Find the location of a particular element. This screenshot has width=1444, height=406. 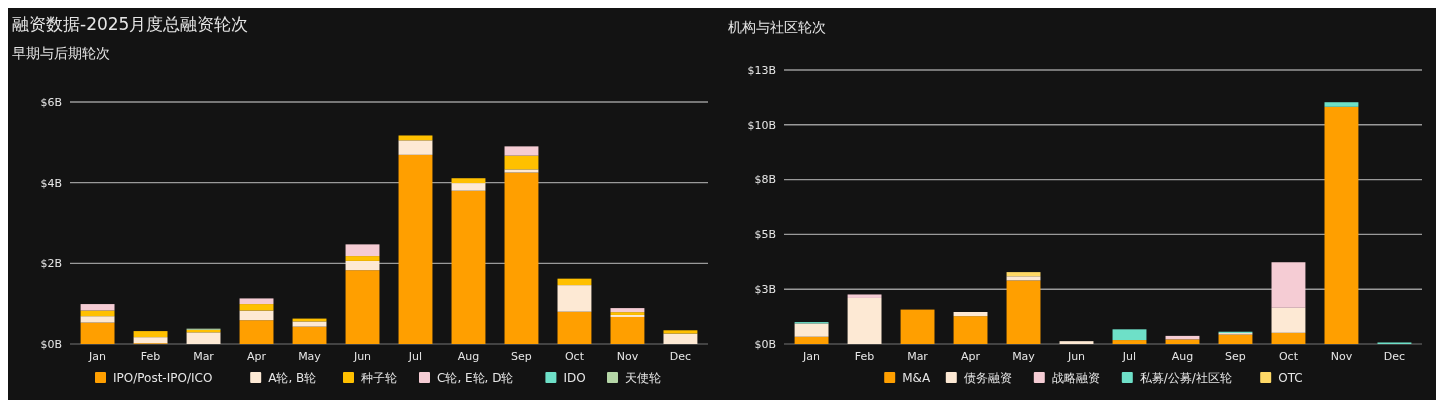

legend-label: C轮, E轮, D轮 is located at coordinates (475, 378).